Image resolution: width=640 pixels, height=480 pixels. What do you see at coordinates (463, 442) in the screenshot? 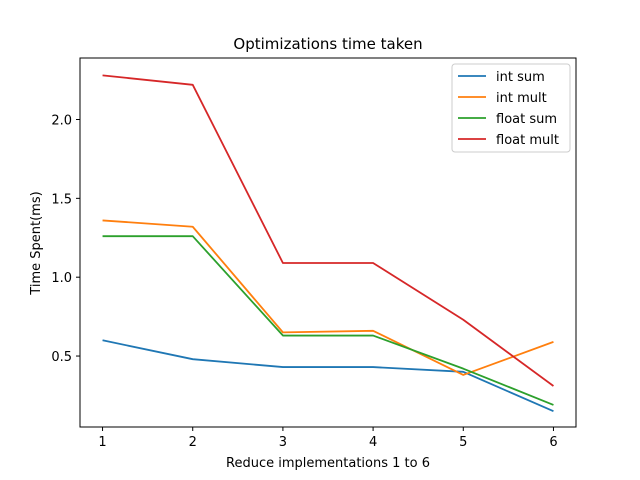
I see `x-tick-label: 5` at bounding box center [463, 442].